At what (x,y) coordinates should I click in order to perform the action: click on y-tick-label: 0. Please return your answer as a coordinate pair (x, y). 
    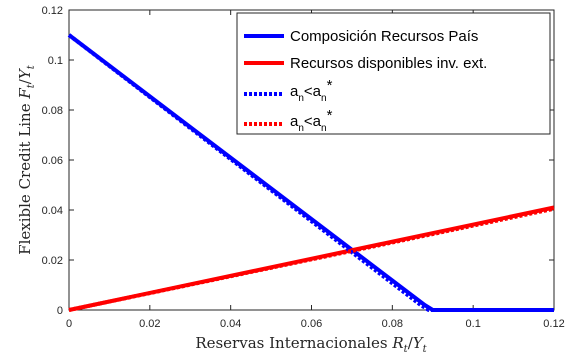
    Looking at the image, I should click on (60, 311).